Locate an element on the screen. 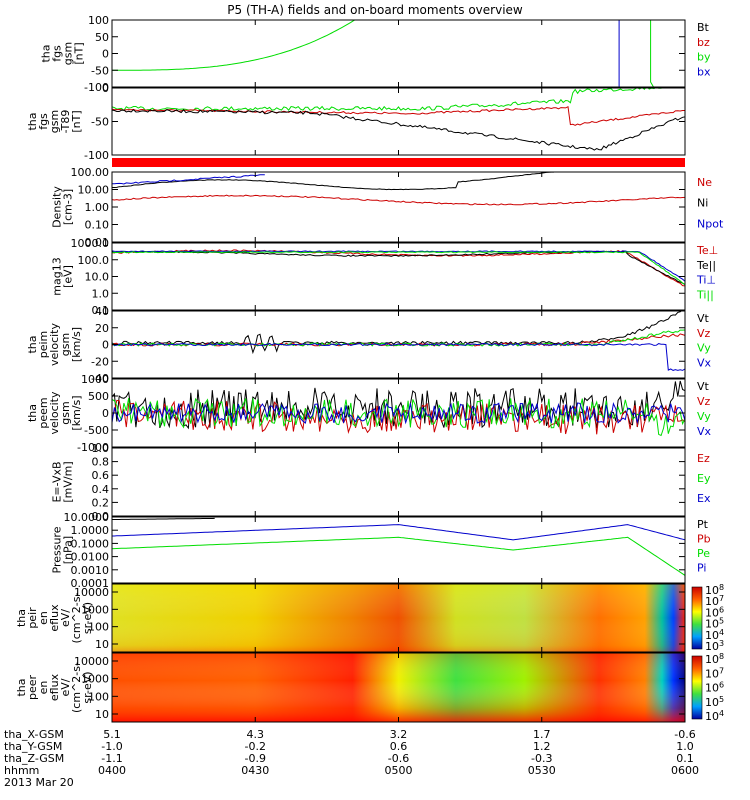 The width and height of the screenshot is (750, 800). bottom-row-label: tha_Y-GSM is located at coordinates (33, 746).